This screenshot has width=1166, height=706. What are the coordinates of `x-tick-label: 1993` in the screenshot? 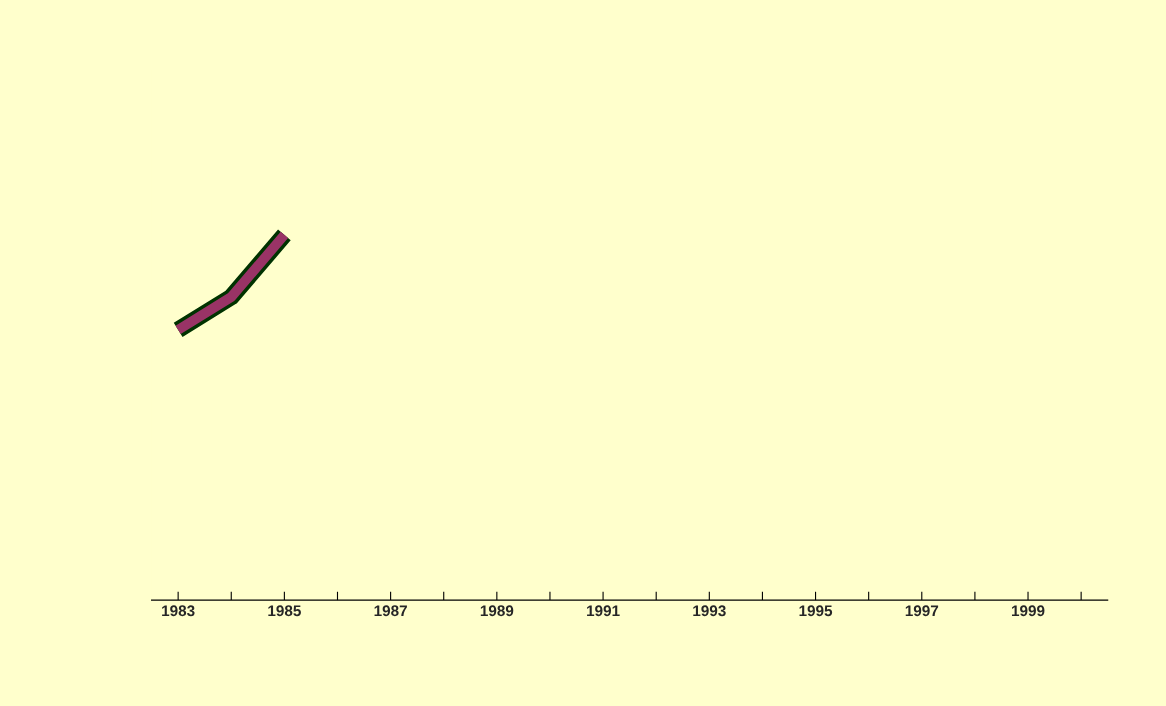 It's located at (709, 611).